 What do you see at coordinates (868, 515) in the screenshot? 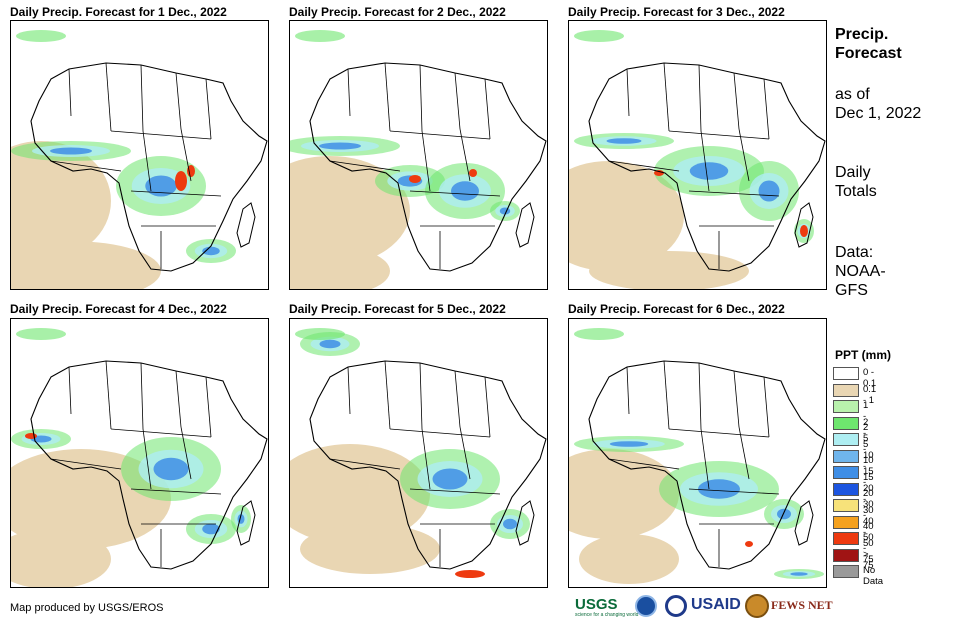
I see `legend-label: 30 - 40` at bounding box center [868, 515].